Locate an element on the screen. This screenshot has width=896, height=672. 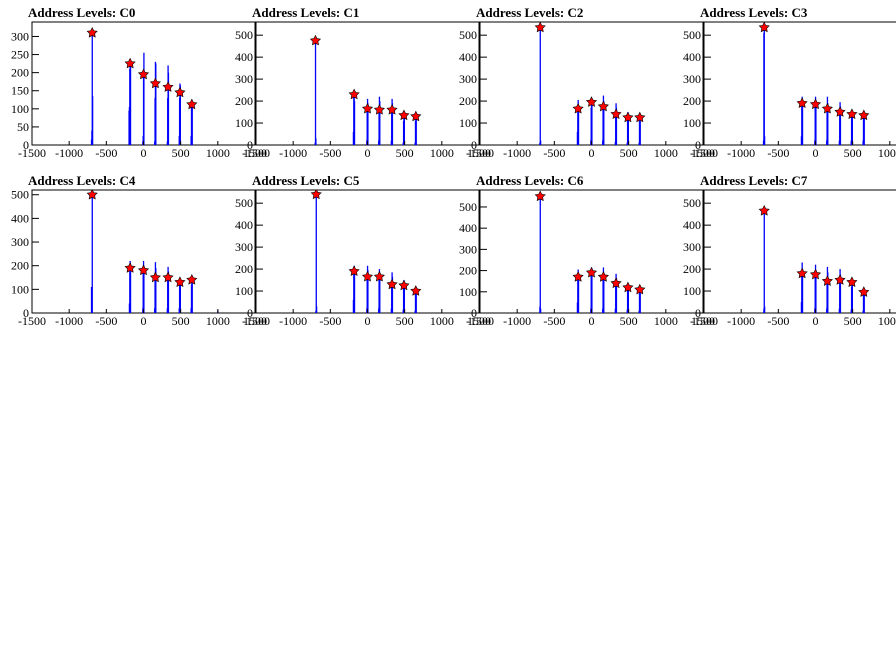
chart-title: Address Levels: C7 is located at coordinates (754, 180).